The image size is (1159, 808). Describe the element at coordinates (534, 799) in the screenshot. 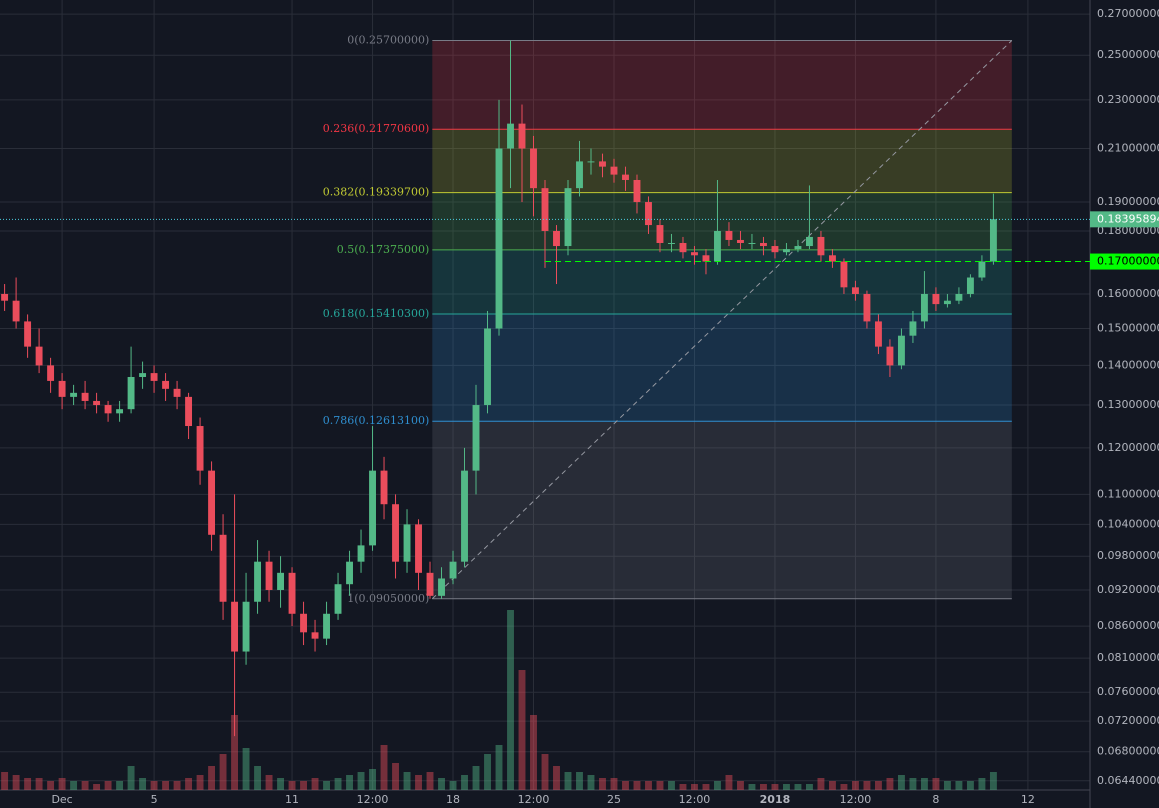

I see `x-tick-label: 12:00` at that location.